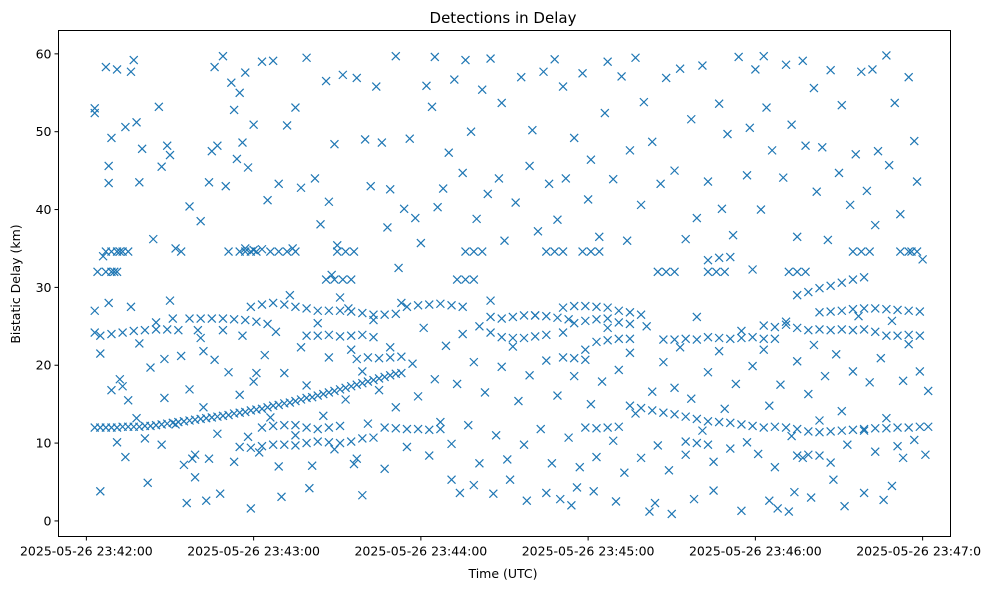 This screenshot has width=981, height=590. I want to click on y-tick-label: 0, so click(48, 520).